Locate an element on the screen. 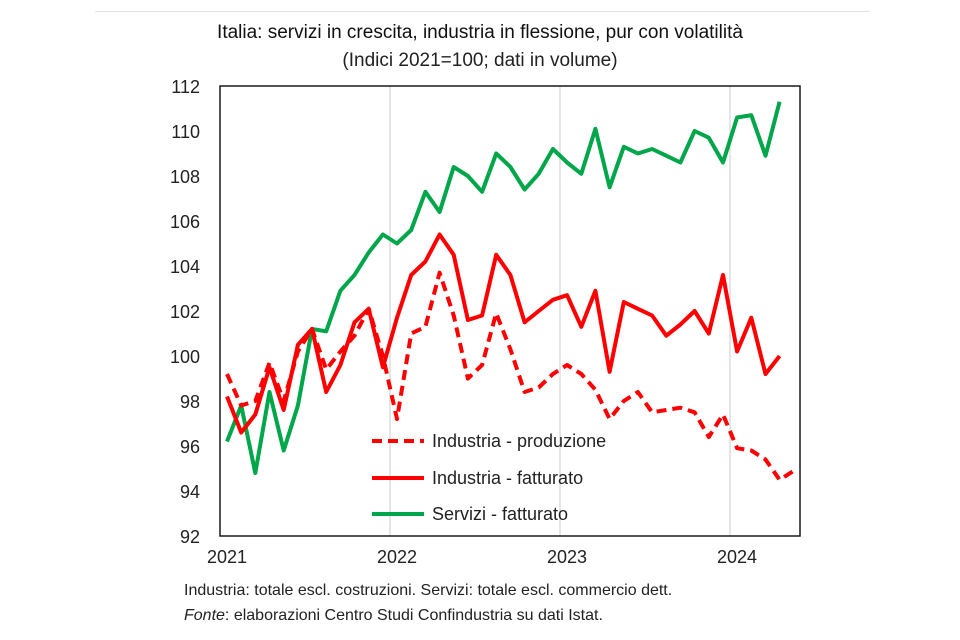 This screenshot has height=640, width=960. y-tick-label: 104 is located at coordinates (185, 267).